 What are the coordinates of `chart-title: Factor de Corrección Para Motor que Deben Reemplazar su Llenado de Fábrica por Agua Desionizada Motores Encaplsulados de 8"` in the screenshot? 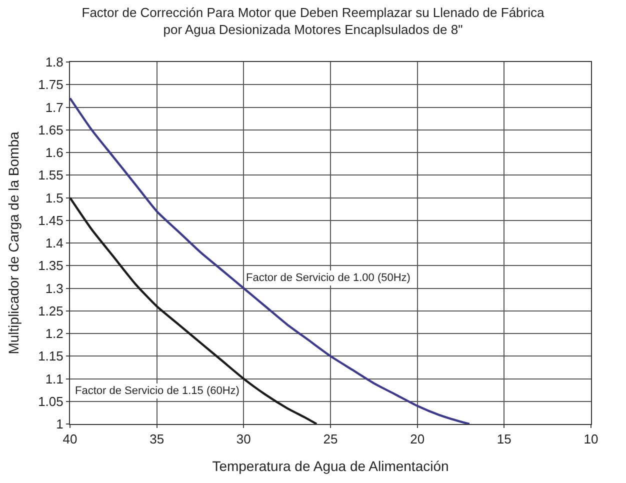 It's located at (313, 20).